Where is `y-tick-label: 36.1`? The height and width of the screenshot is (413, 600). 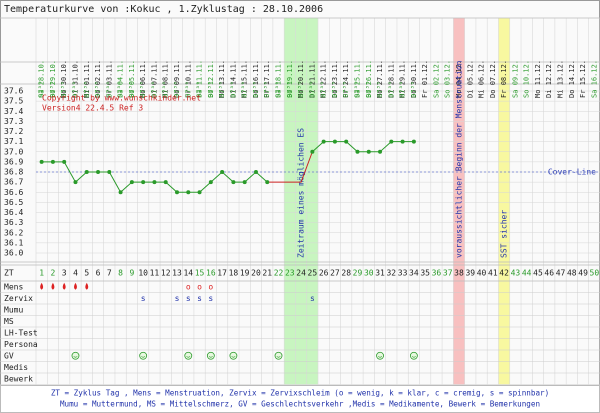
y-tick-label: 36.1 is located at coordinates (13, 242).